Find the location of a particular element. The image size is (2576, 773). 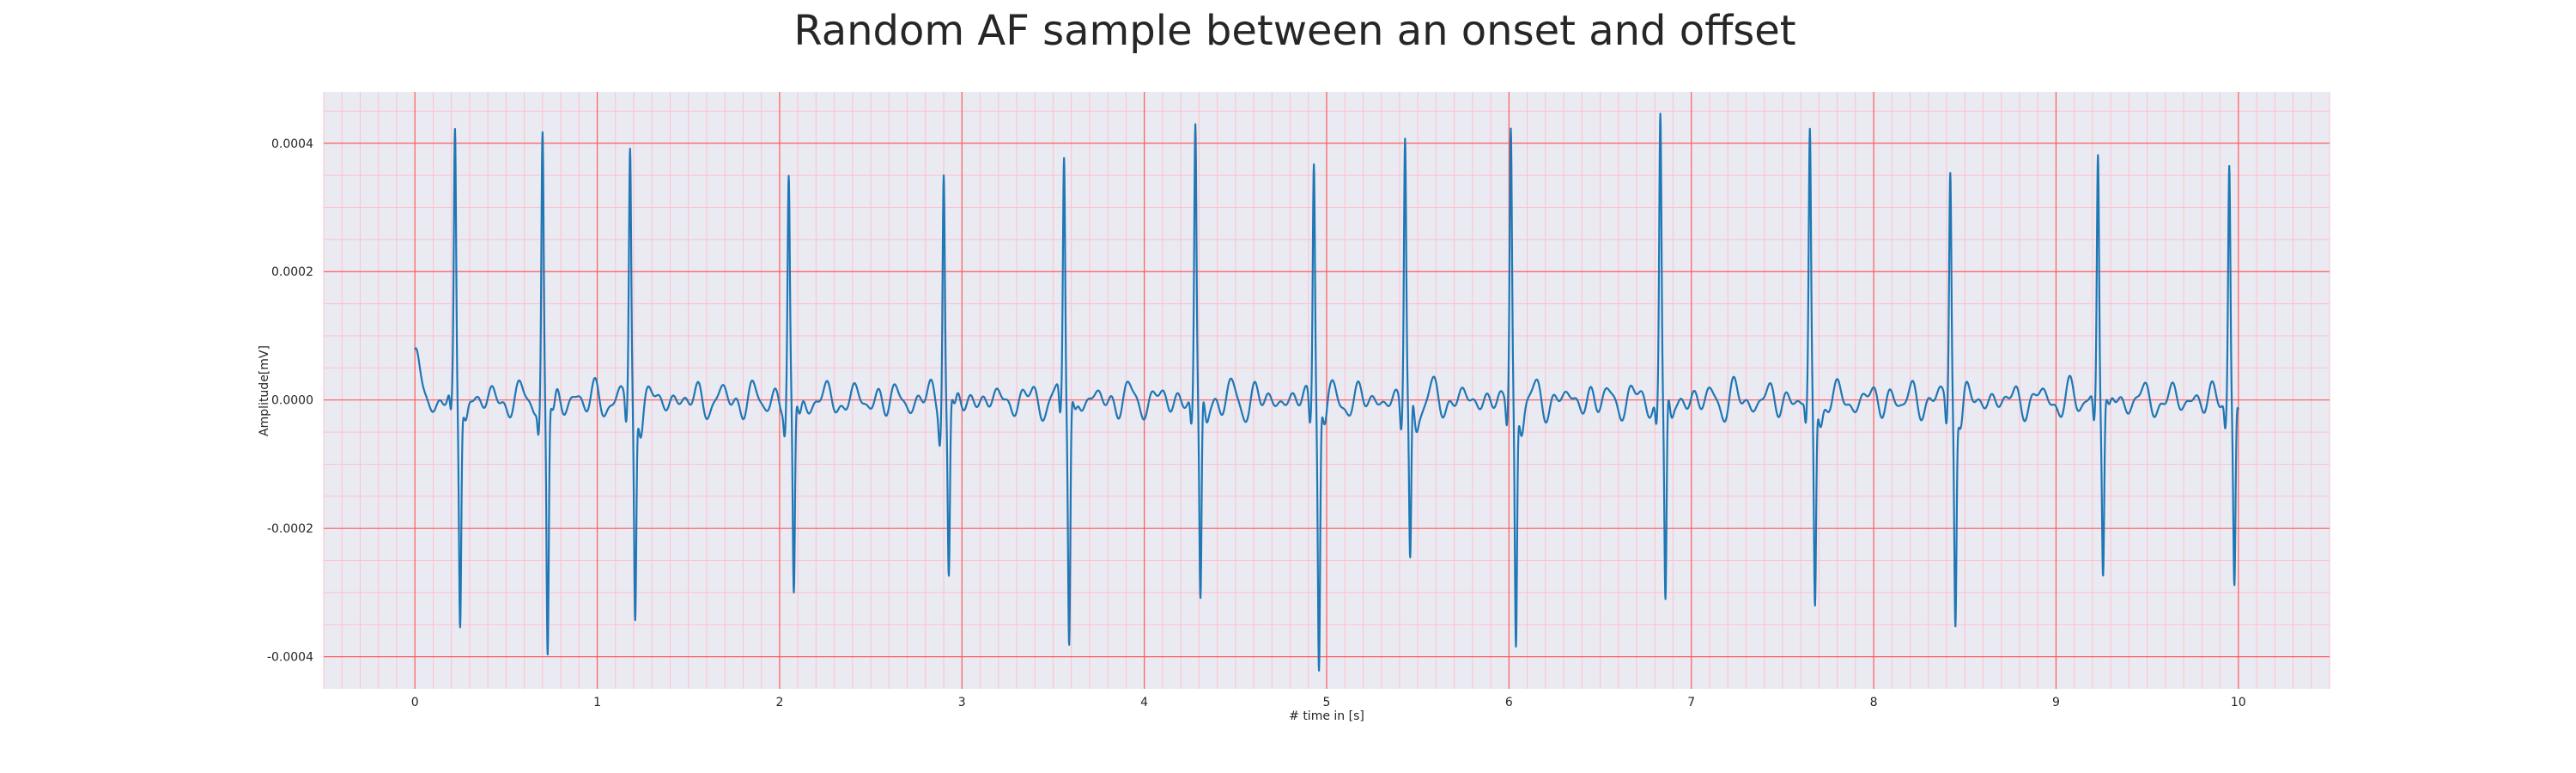

x-tick-label: 2 is located at coordinates (779, 702).